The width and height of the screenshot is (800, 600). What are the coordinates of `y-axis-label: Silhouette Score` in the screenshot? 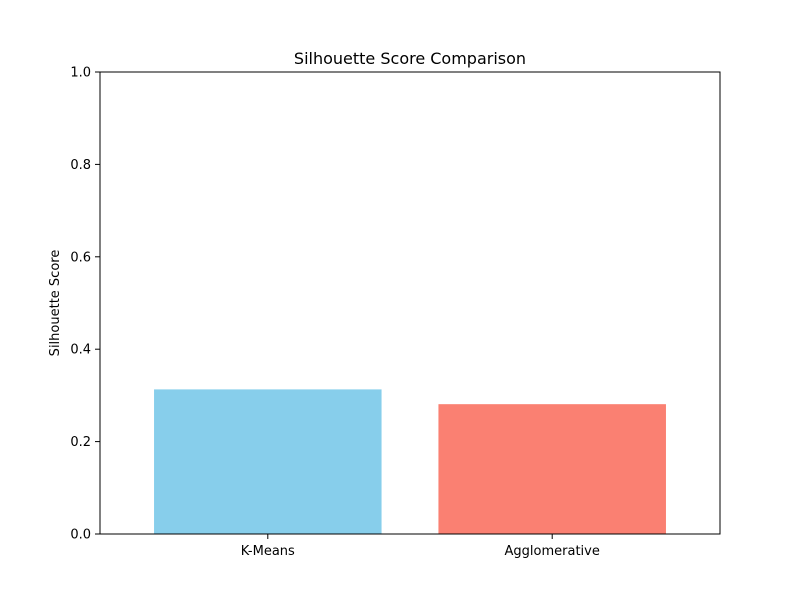 It's located at (55, 303).